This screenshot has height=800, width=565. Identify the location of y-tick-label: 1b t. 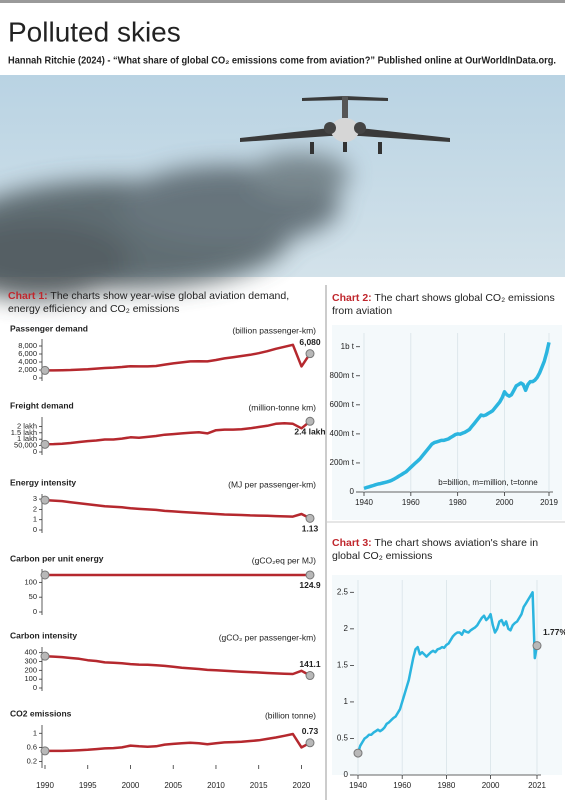
(348, 346).